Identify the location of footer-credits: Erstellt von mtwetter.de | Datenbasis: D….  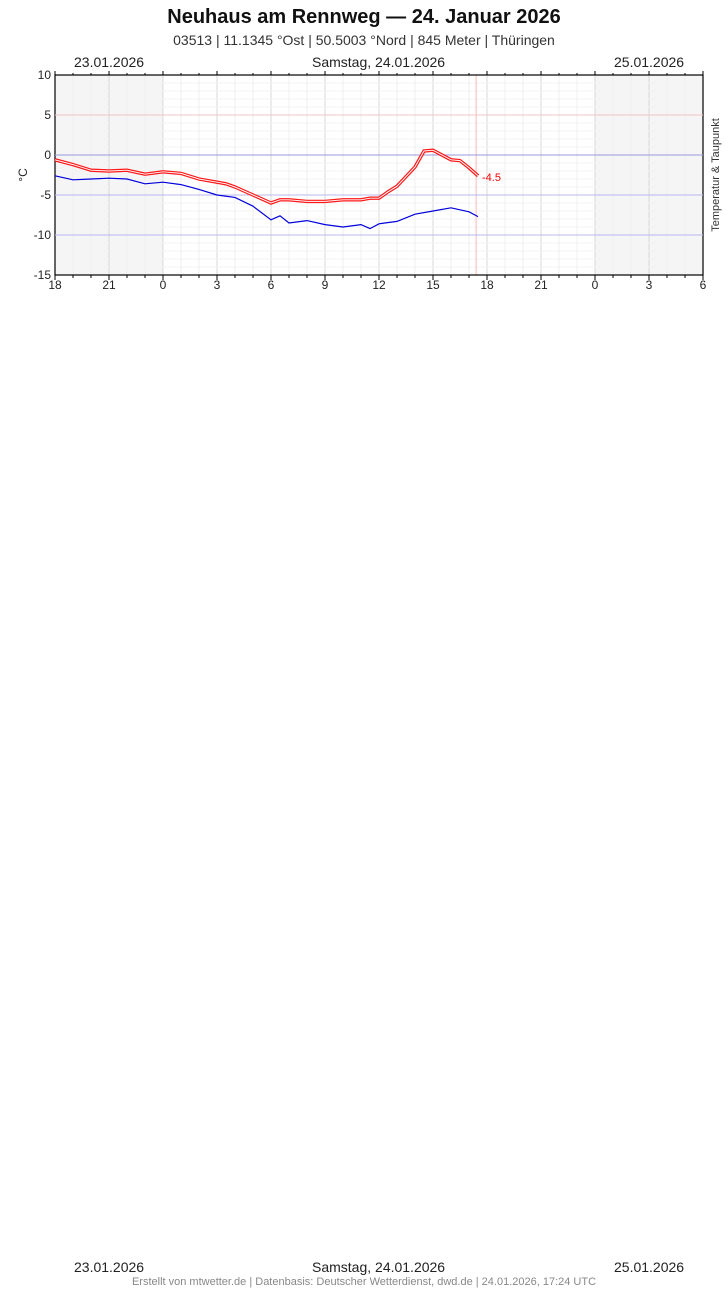
(364, 1282).